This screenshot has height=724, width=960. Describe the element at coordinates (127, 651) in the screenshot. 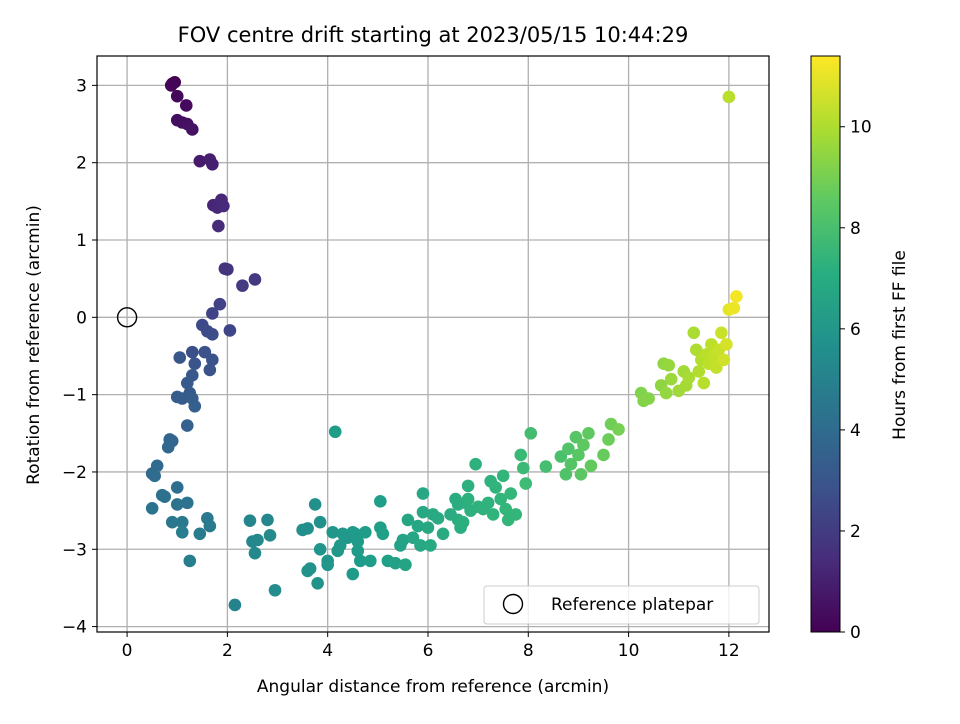

I see `x-tick-label: 0` at that location.